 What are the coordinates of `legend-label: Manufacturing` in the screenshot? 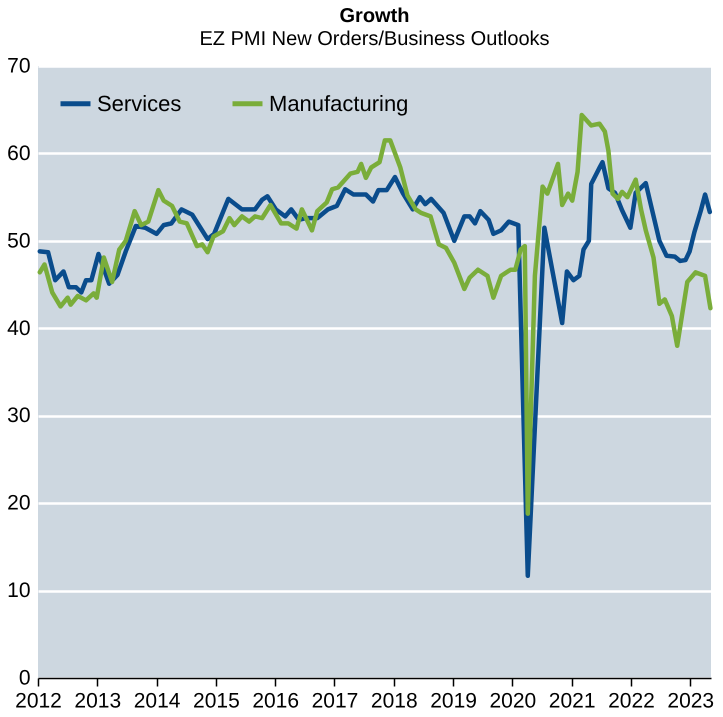 It's located at (338, 103).